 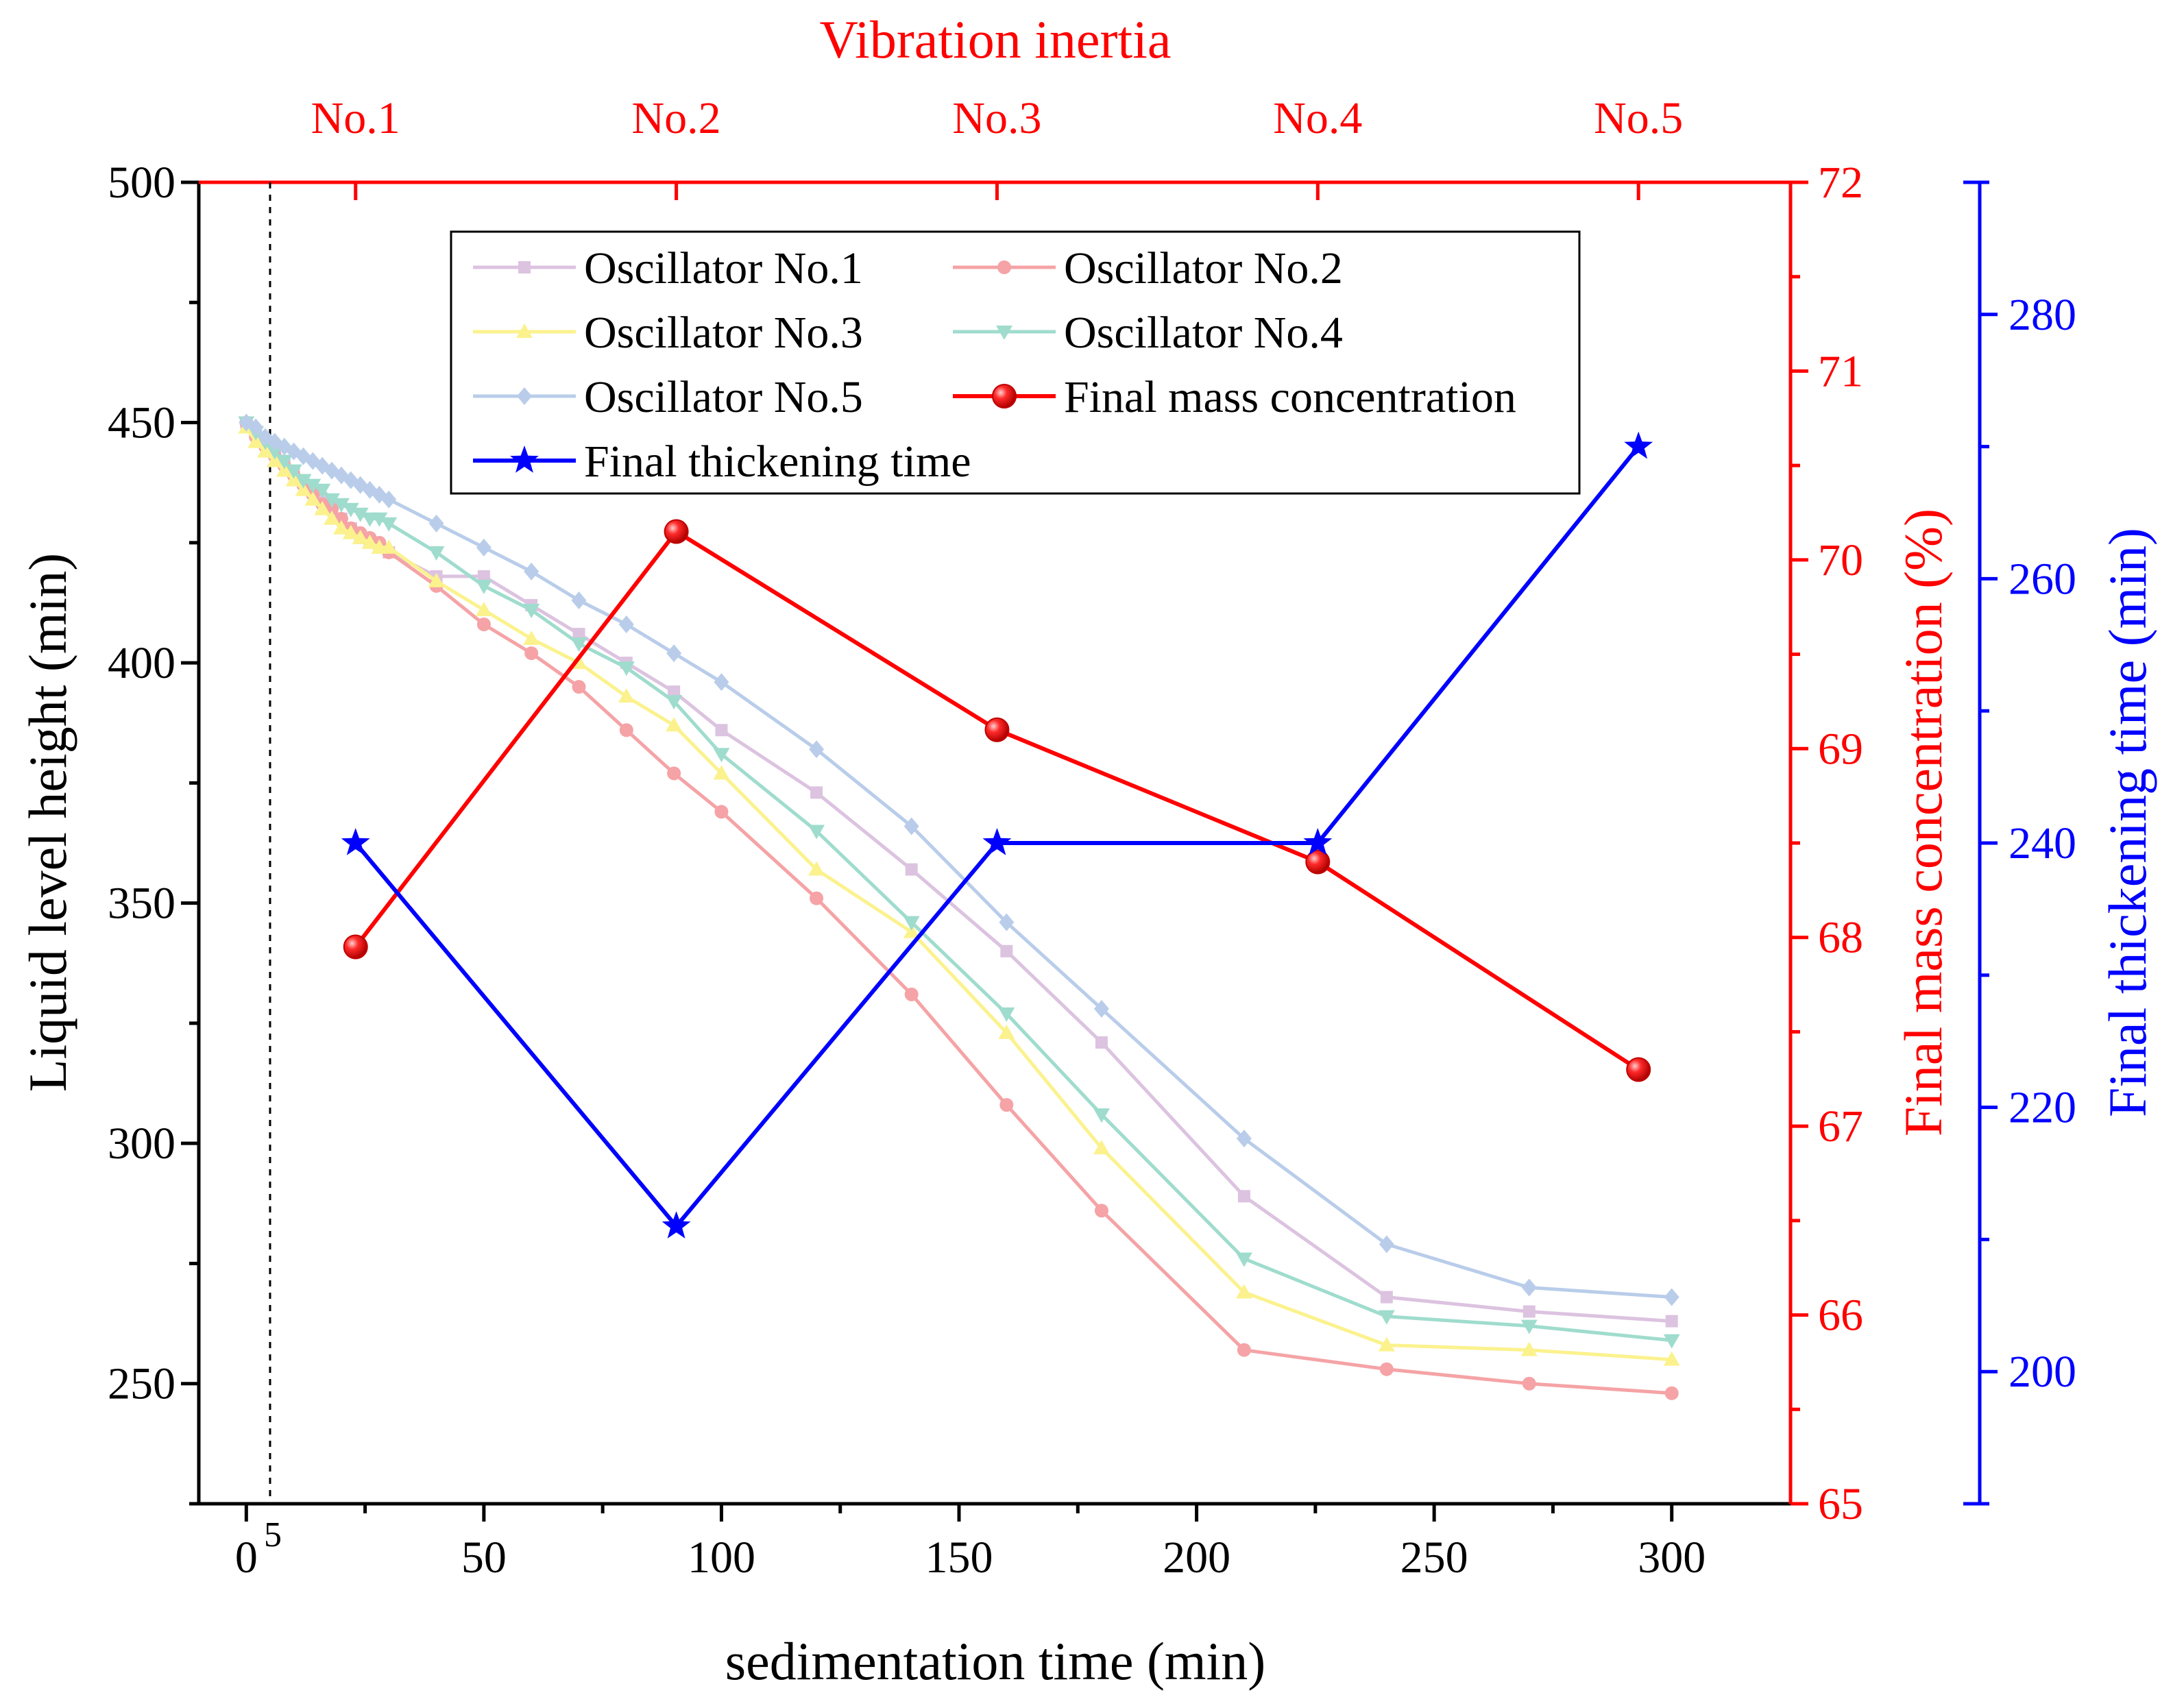 I want to click on y2-tick-label: 70, so click(x=1841, y=560).